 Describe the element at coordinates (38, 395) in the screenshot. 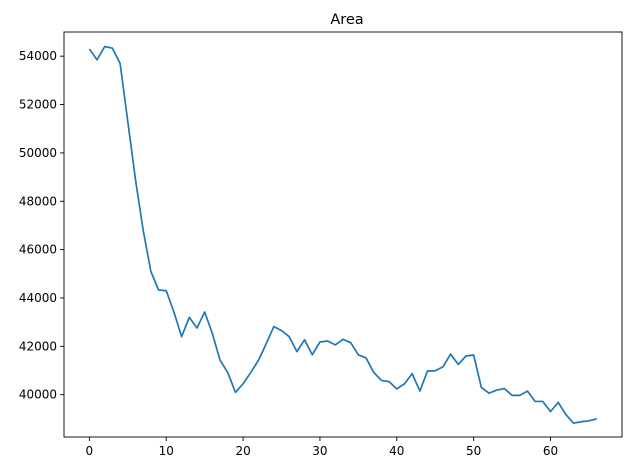

I see `y-tick-label: 40000` at that location.